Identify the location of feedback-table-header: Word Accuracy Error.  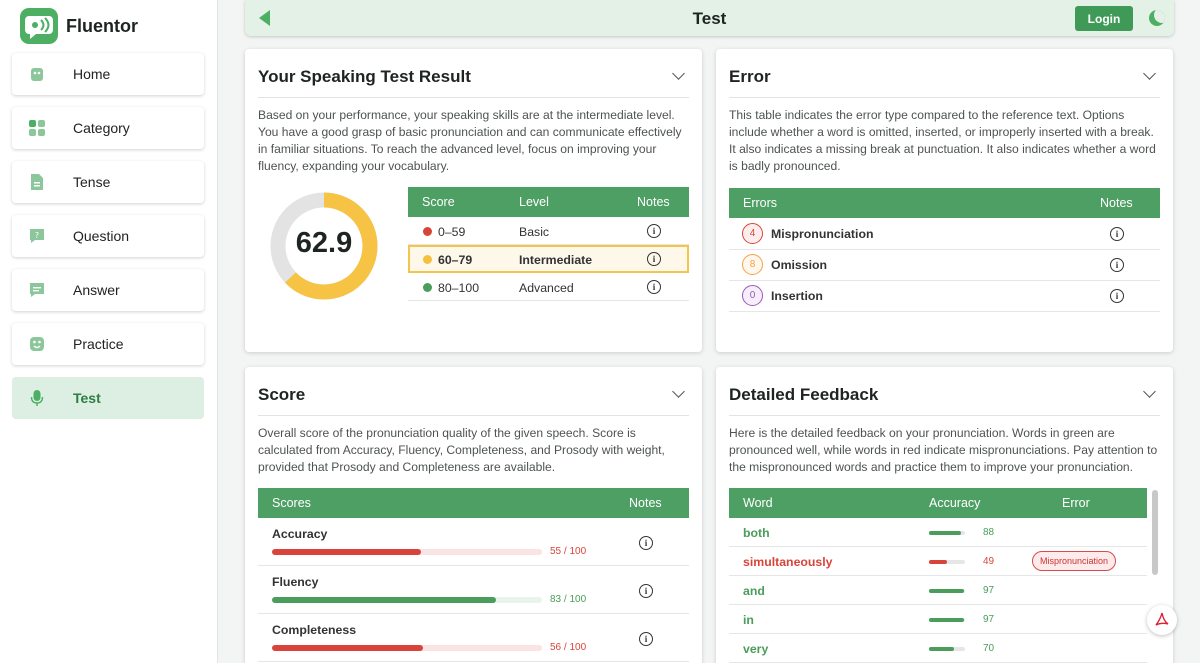
(938, 503).